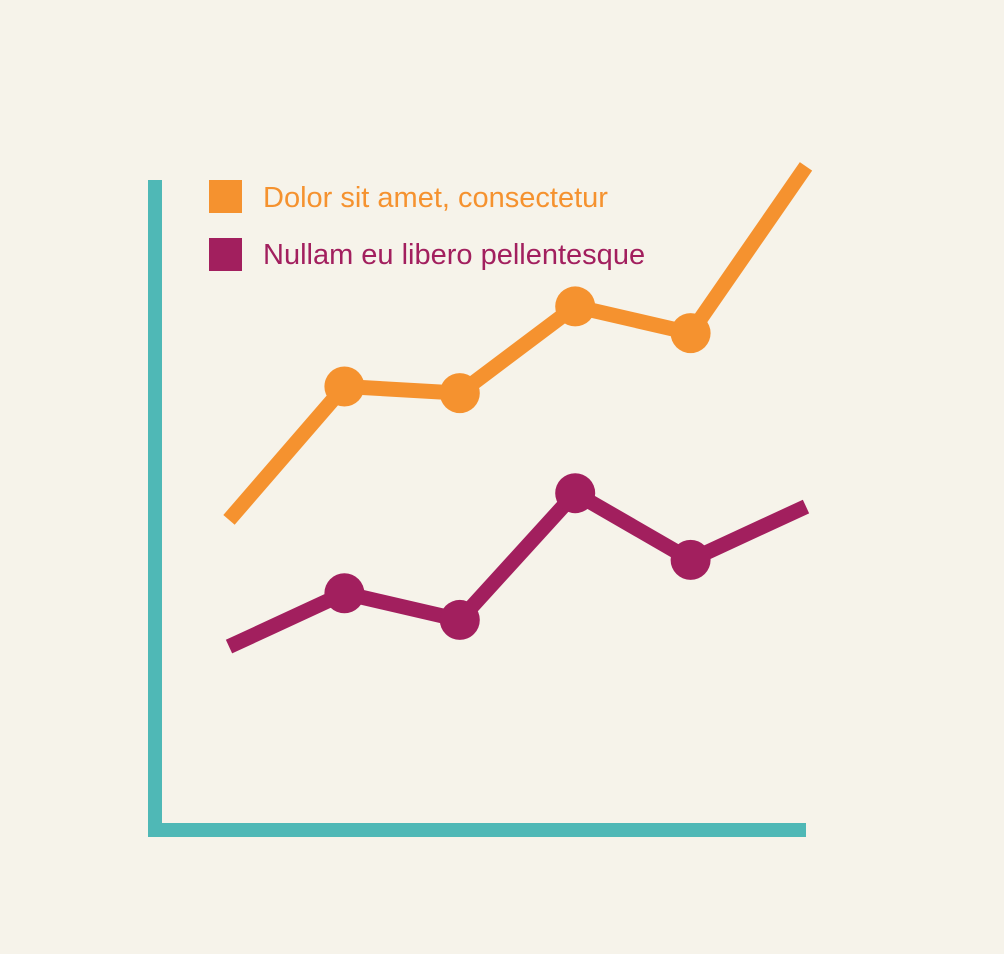 Image resolution: width=1004 pixels, height=954 pixels. What do you see at coordinates (454, 255) in the screenshot?
I see `legend-label-series-2: Nullam eu libero pellentesque` at bounding box center [454, 255].